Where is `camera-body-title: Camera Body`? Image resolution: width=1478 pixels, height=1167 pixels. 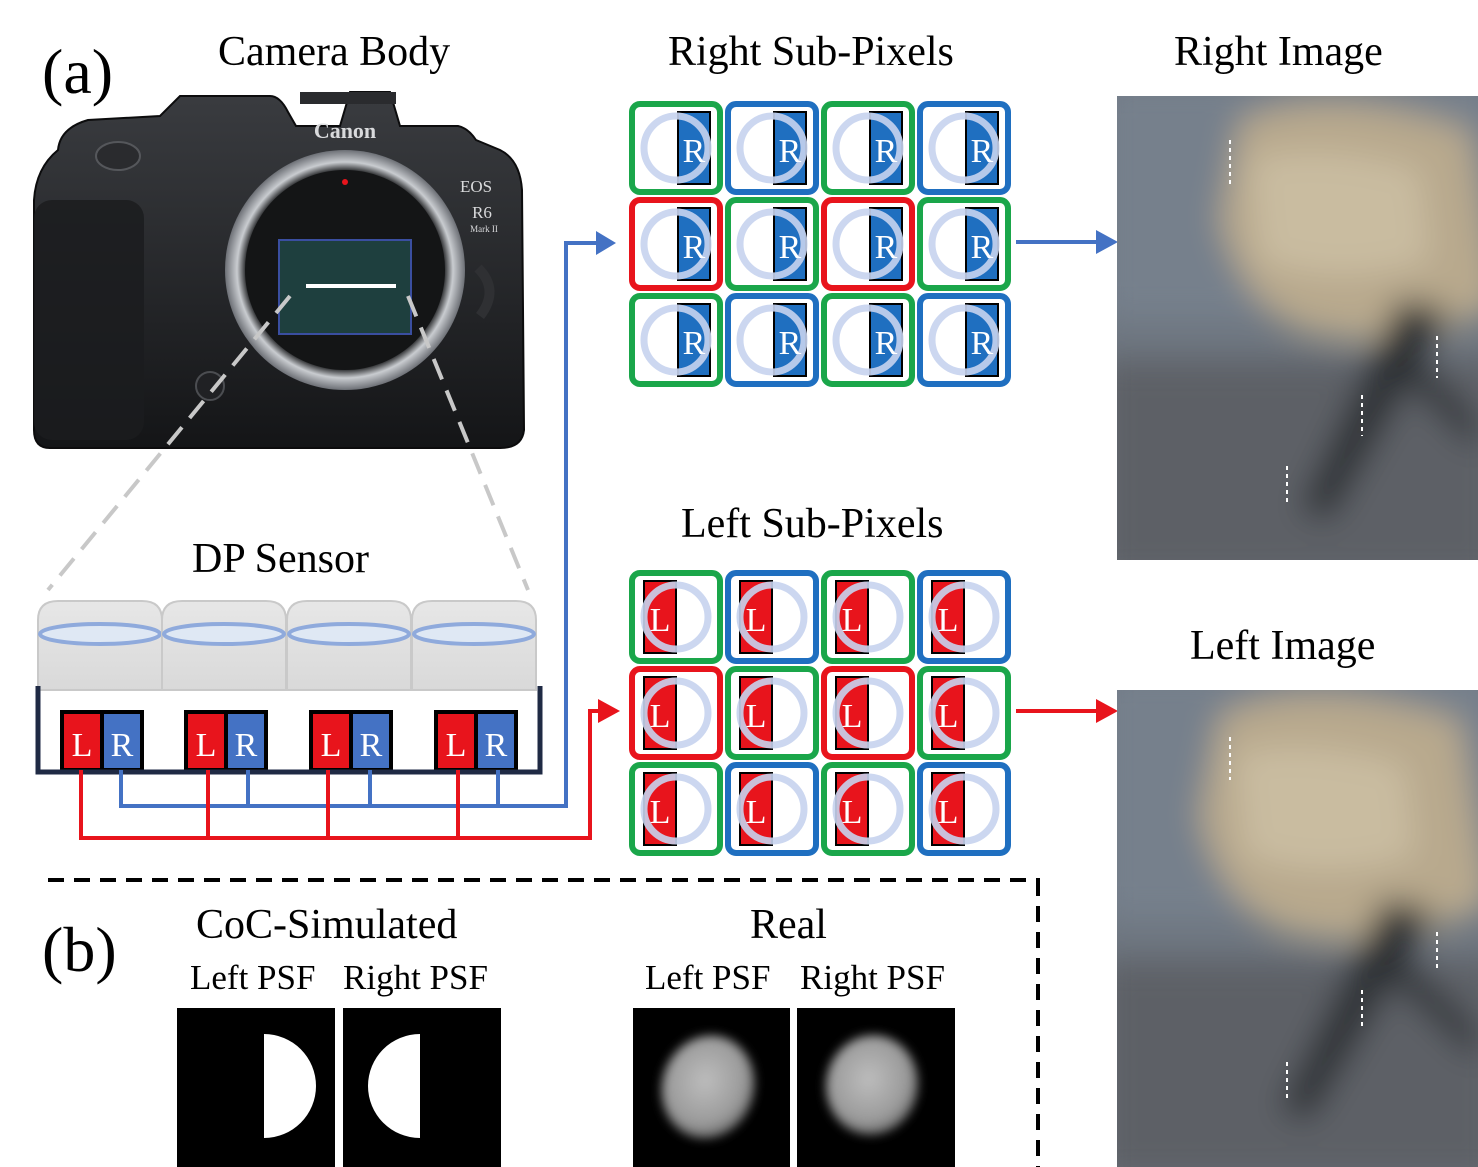
camera-body-title: Camera Body is located at coordinates (334, 52).